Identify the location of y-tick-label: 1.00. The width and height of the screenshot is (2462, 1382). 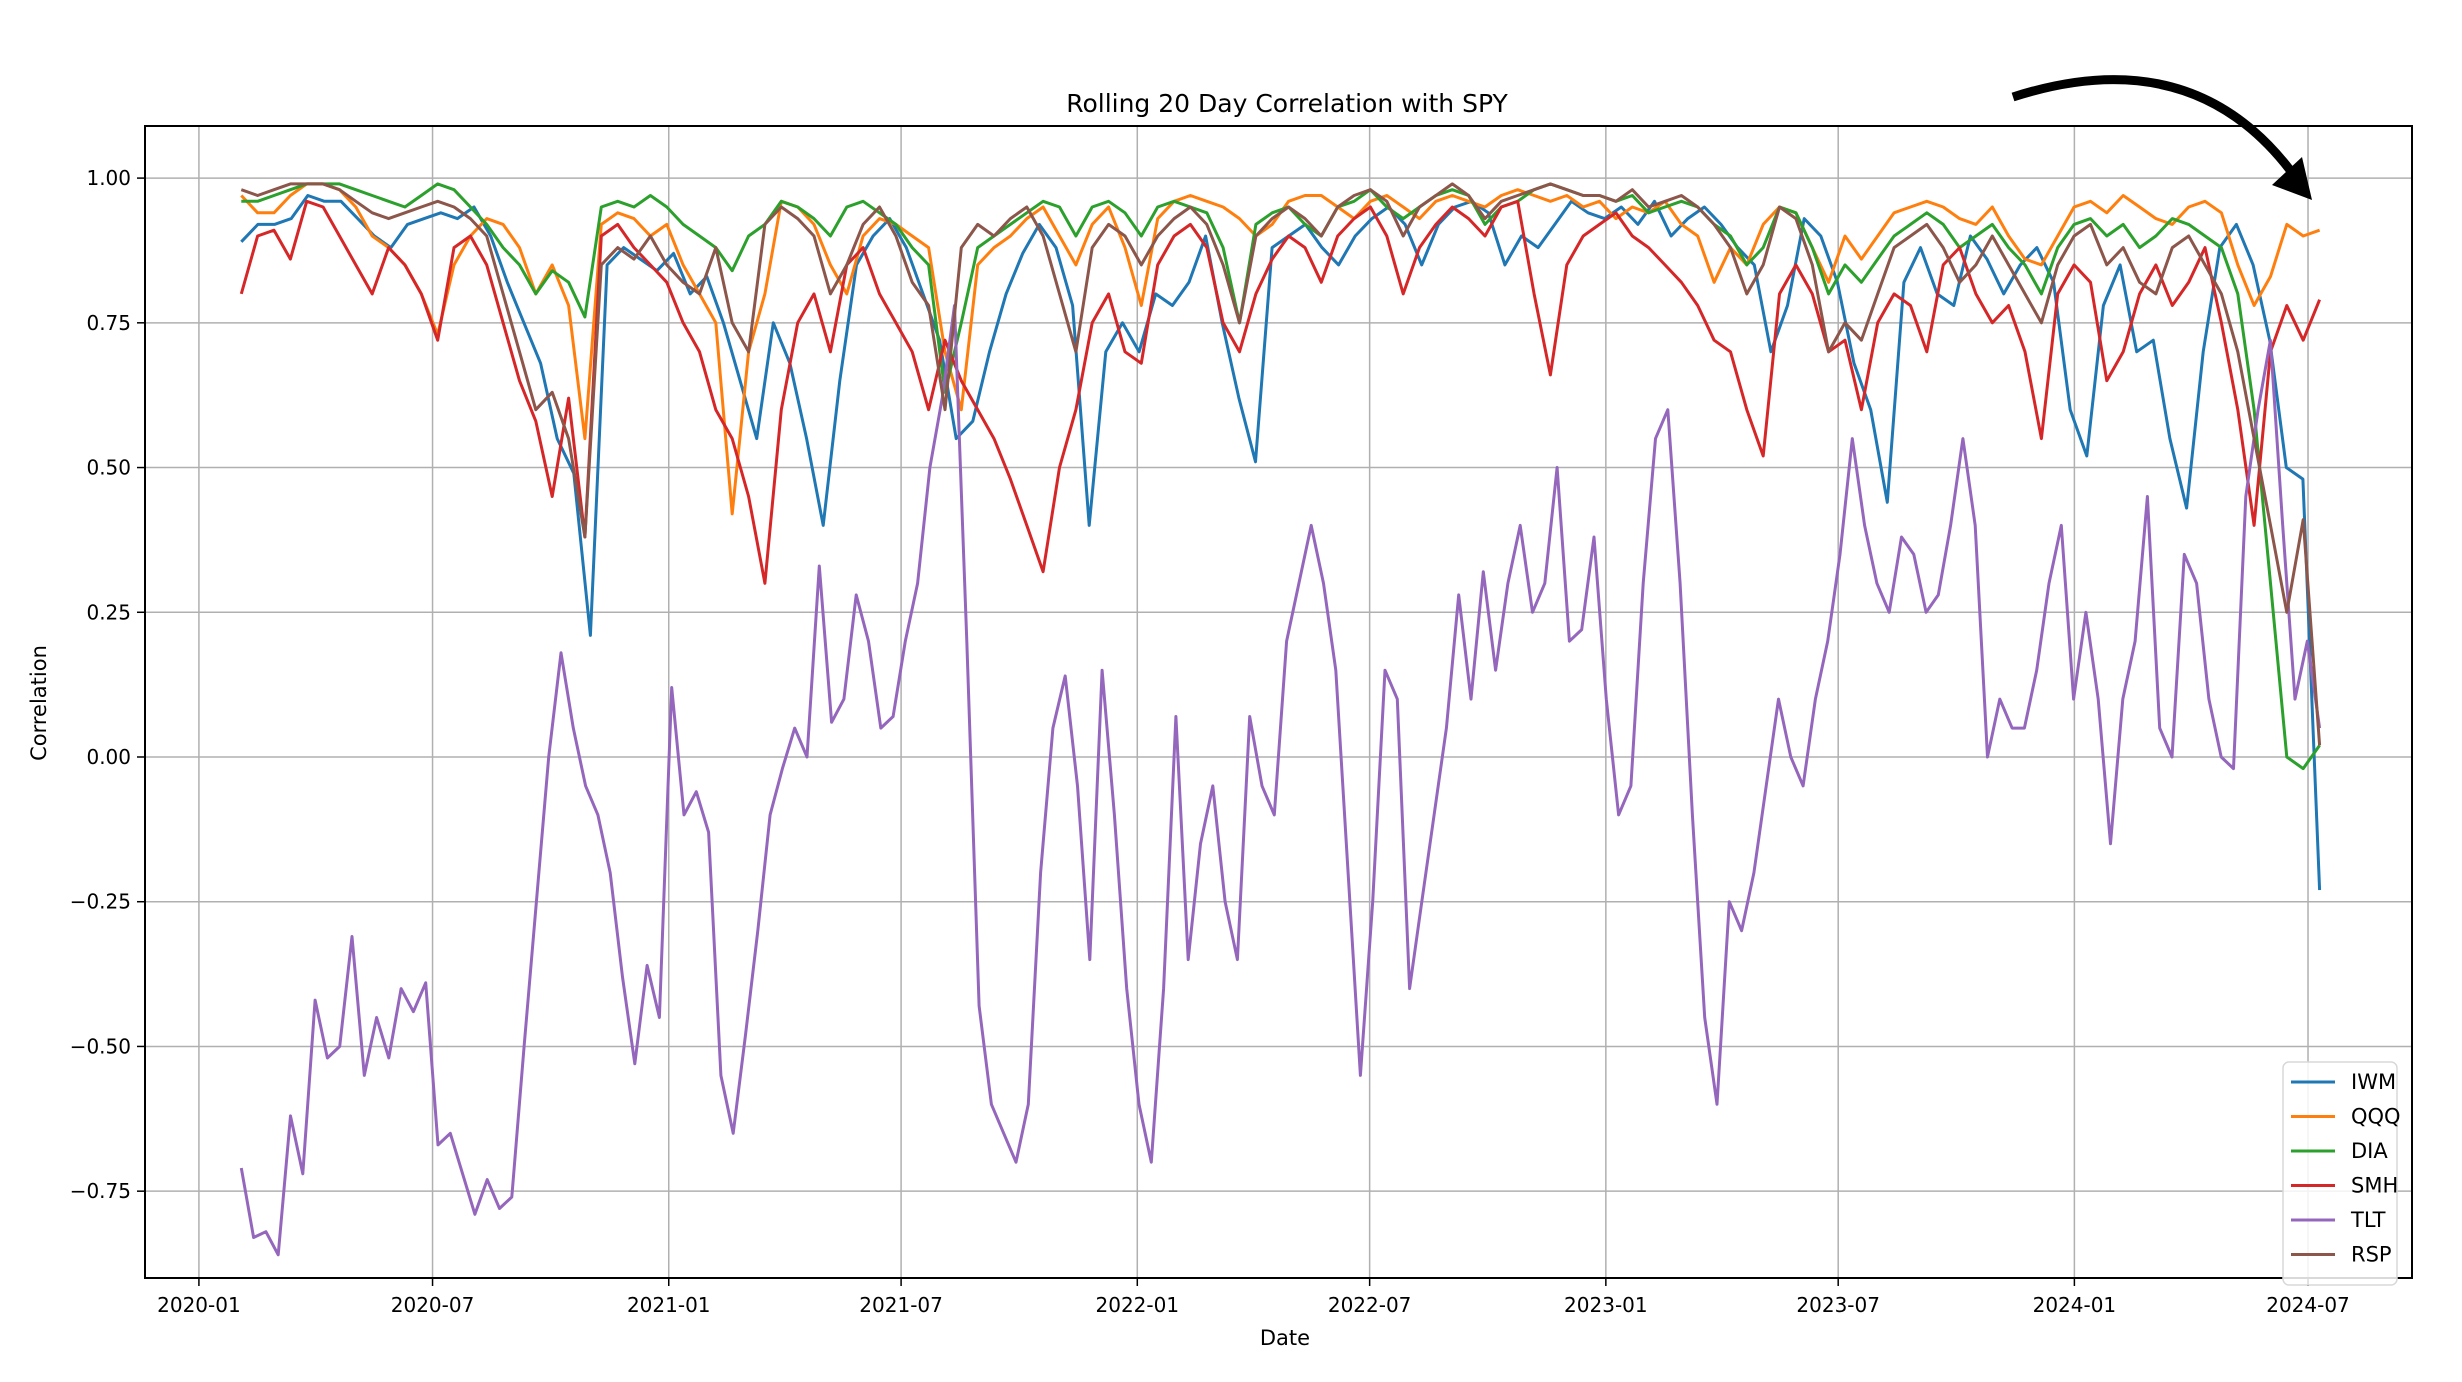
(108, 178).